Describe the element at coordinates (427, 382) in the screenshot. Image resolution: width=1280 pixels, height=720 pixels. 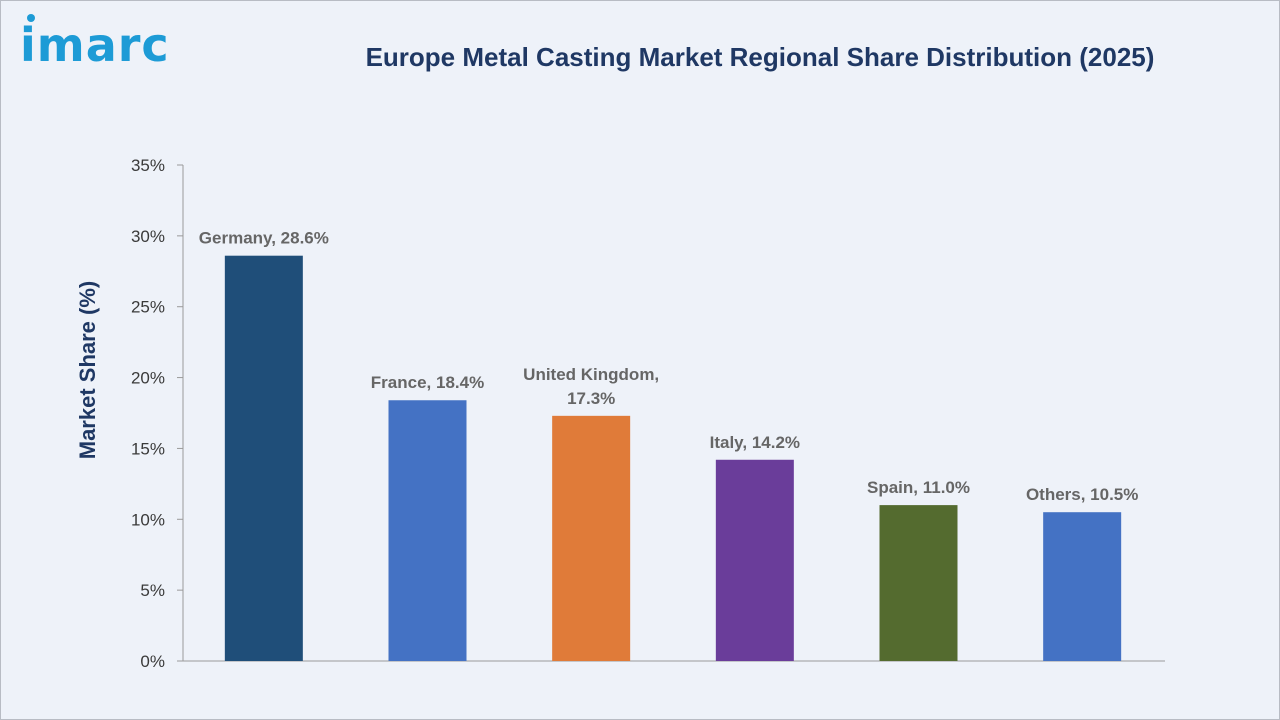
I see `data-label: France, 18.4%` at that location.